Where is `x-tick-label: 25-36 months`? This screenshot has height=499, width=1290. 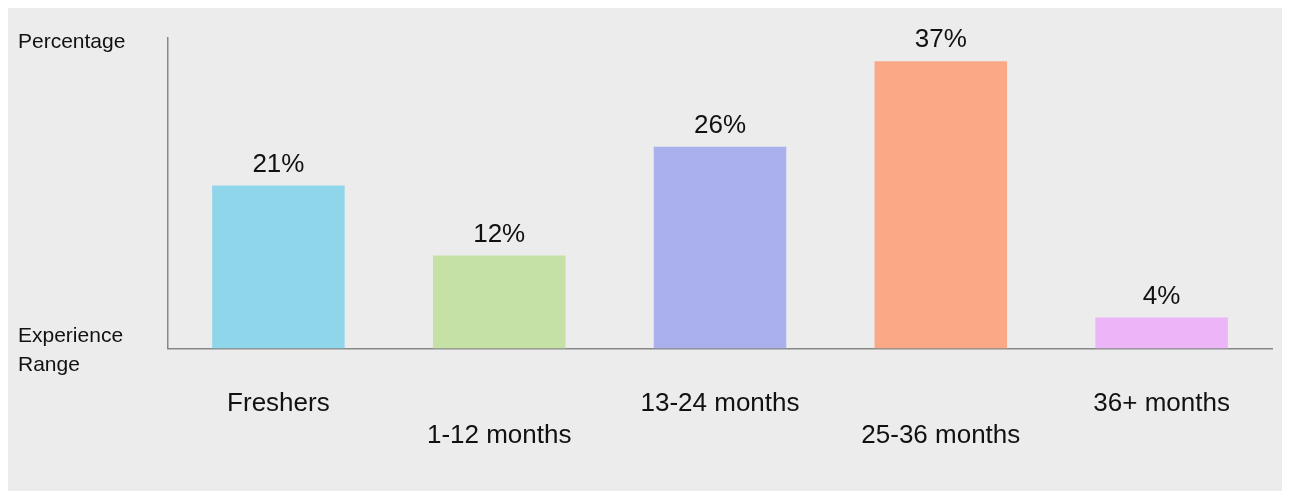 x-tick-label: 25-36 months is located at coordinates (941, 433).